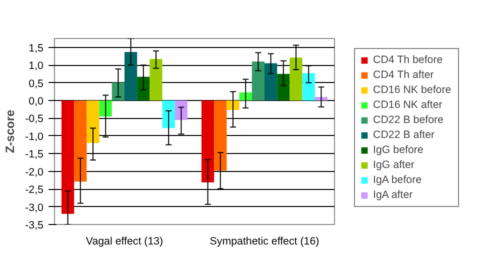 The image size is (484, 272). I want to click on y-tick-label: -0,5, so click(34, 119).